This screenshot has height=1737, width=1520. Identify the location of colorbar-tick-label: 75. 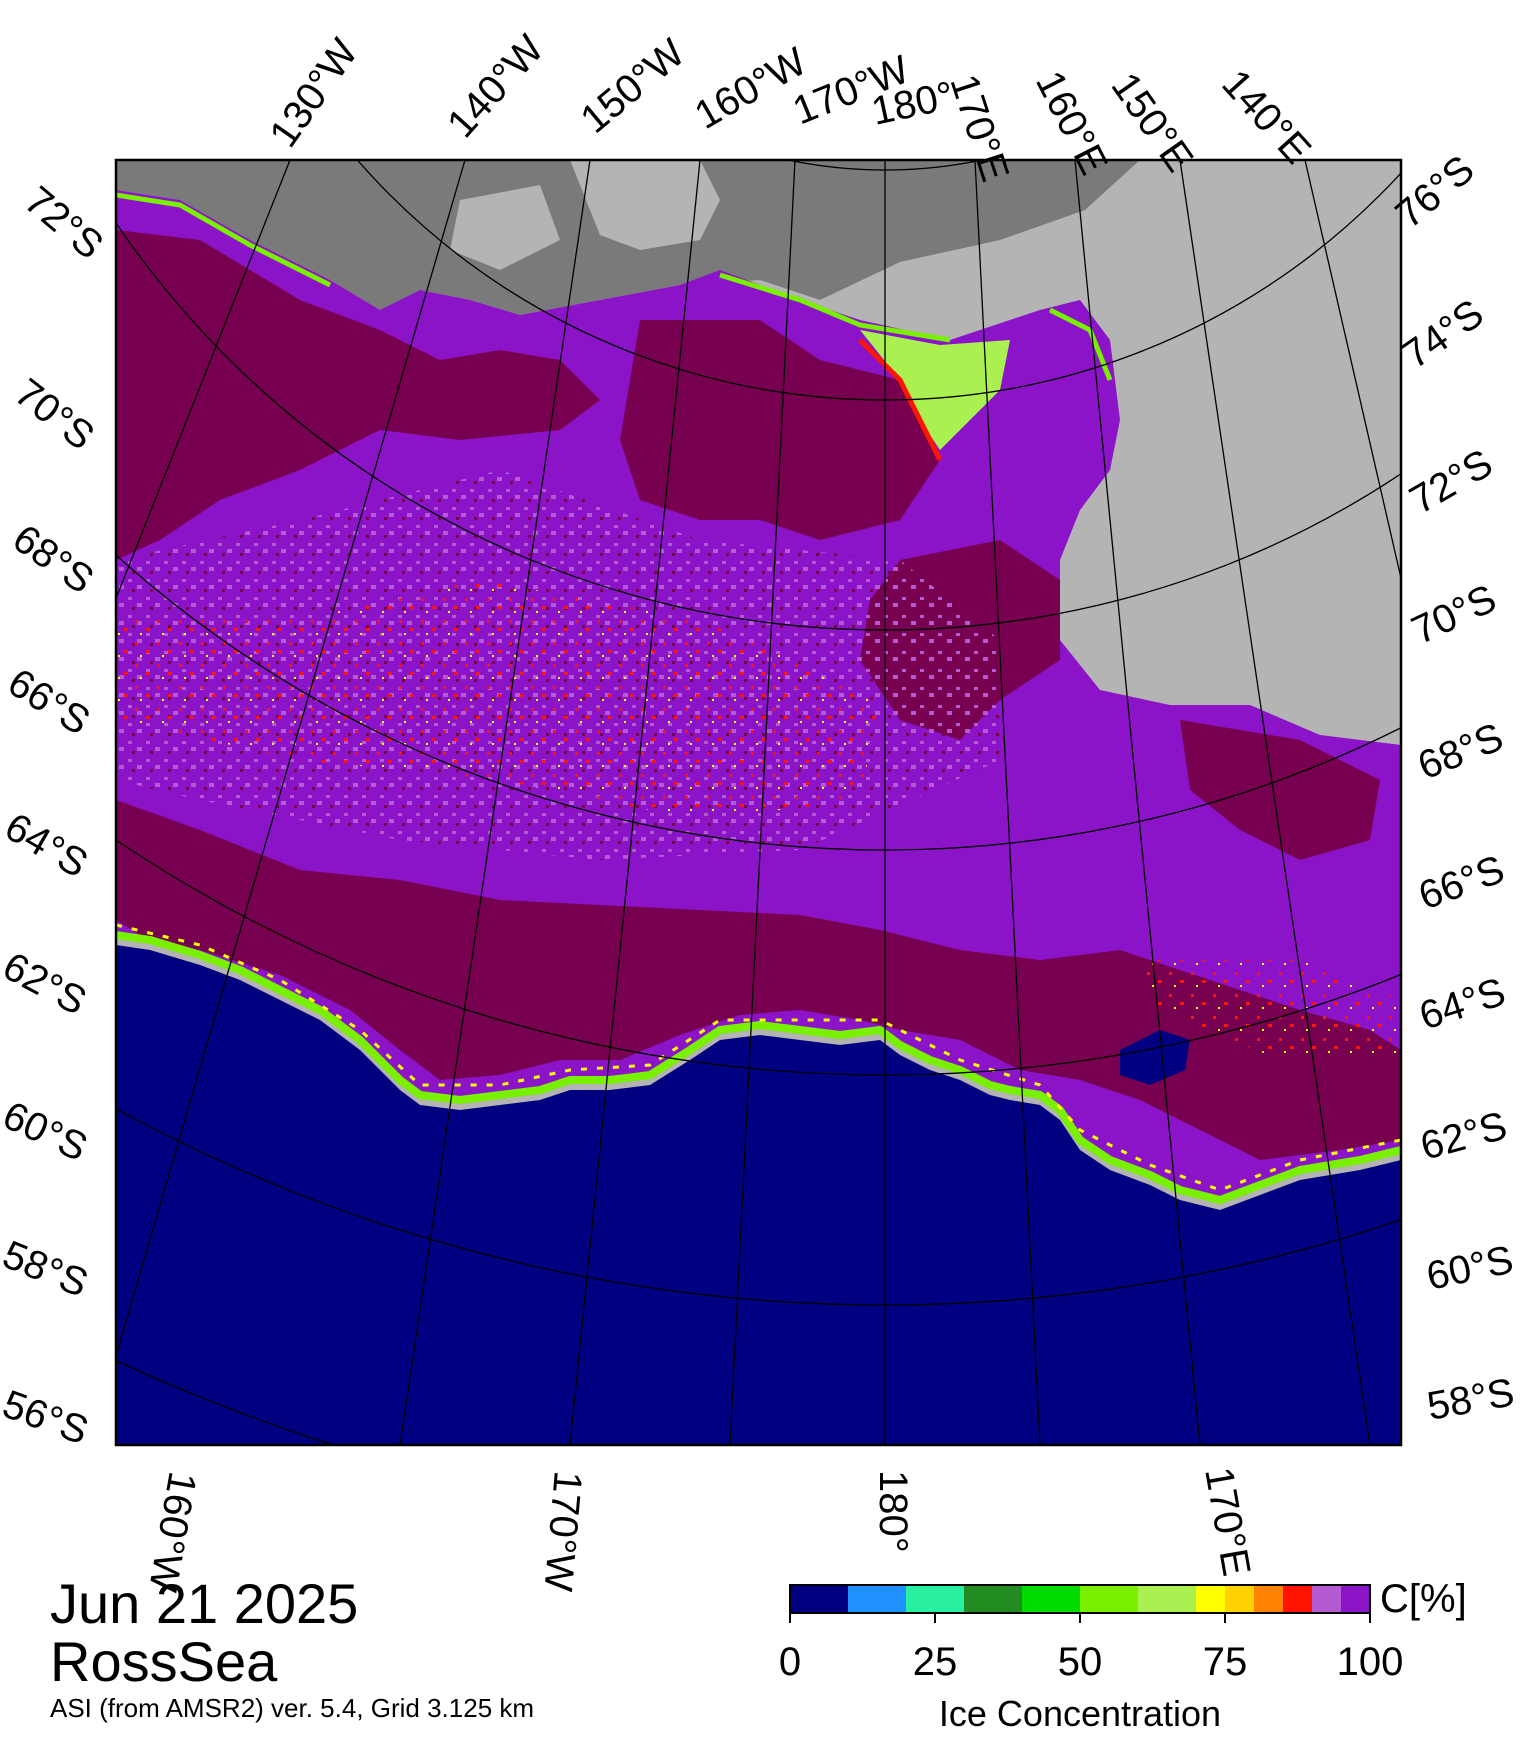
(1225, 1662).